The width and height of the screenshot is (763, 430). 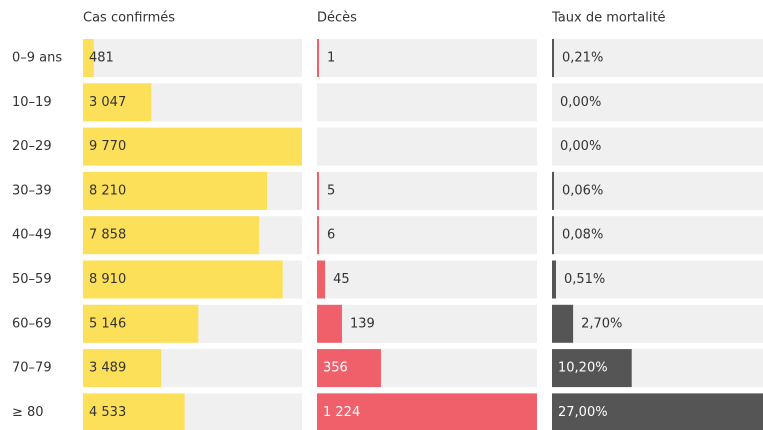 I want to click on value-label: 5, so click(x=331, y=190).